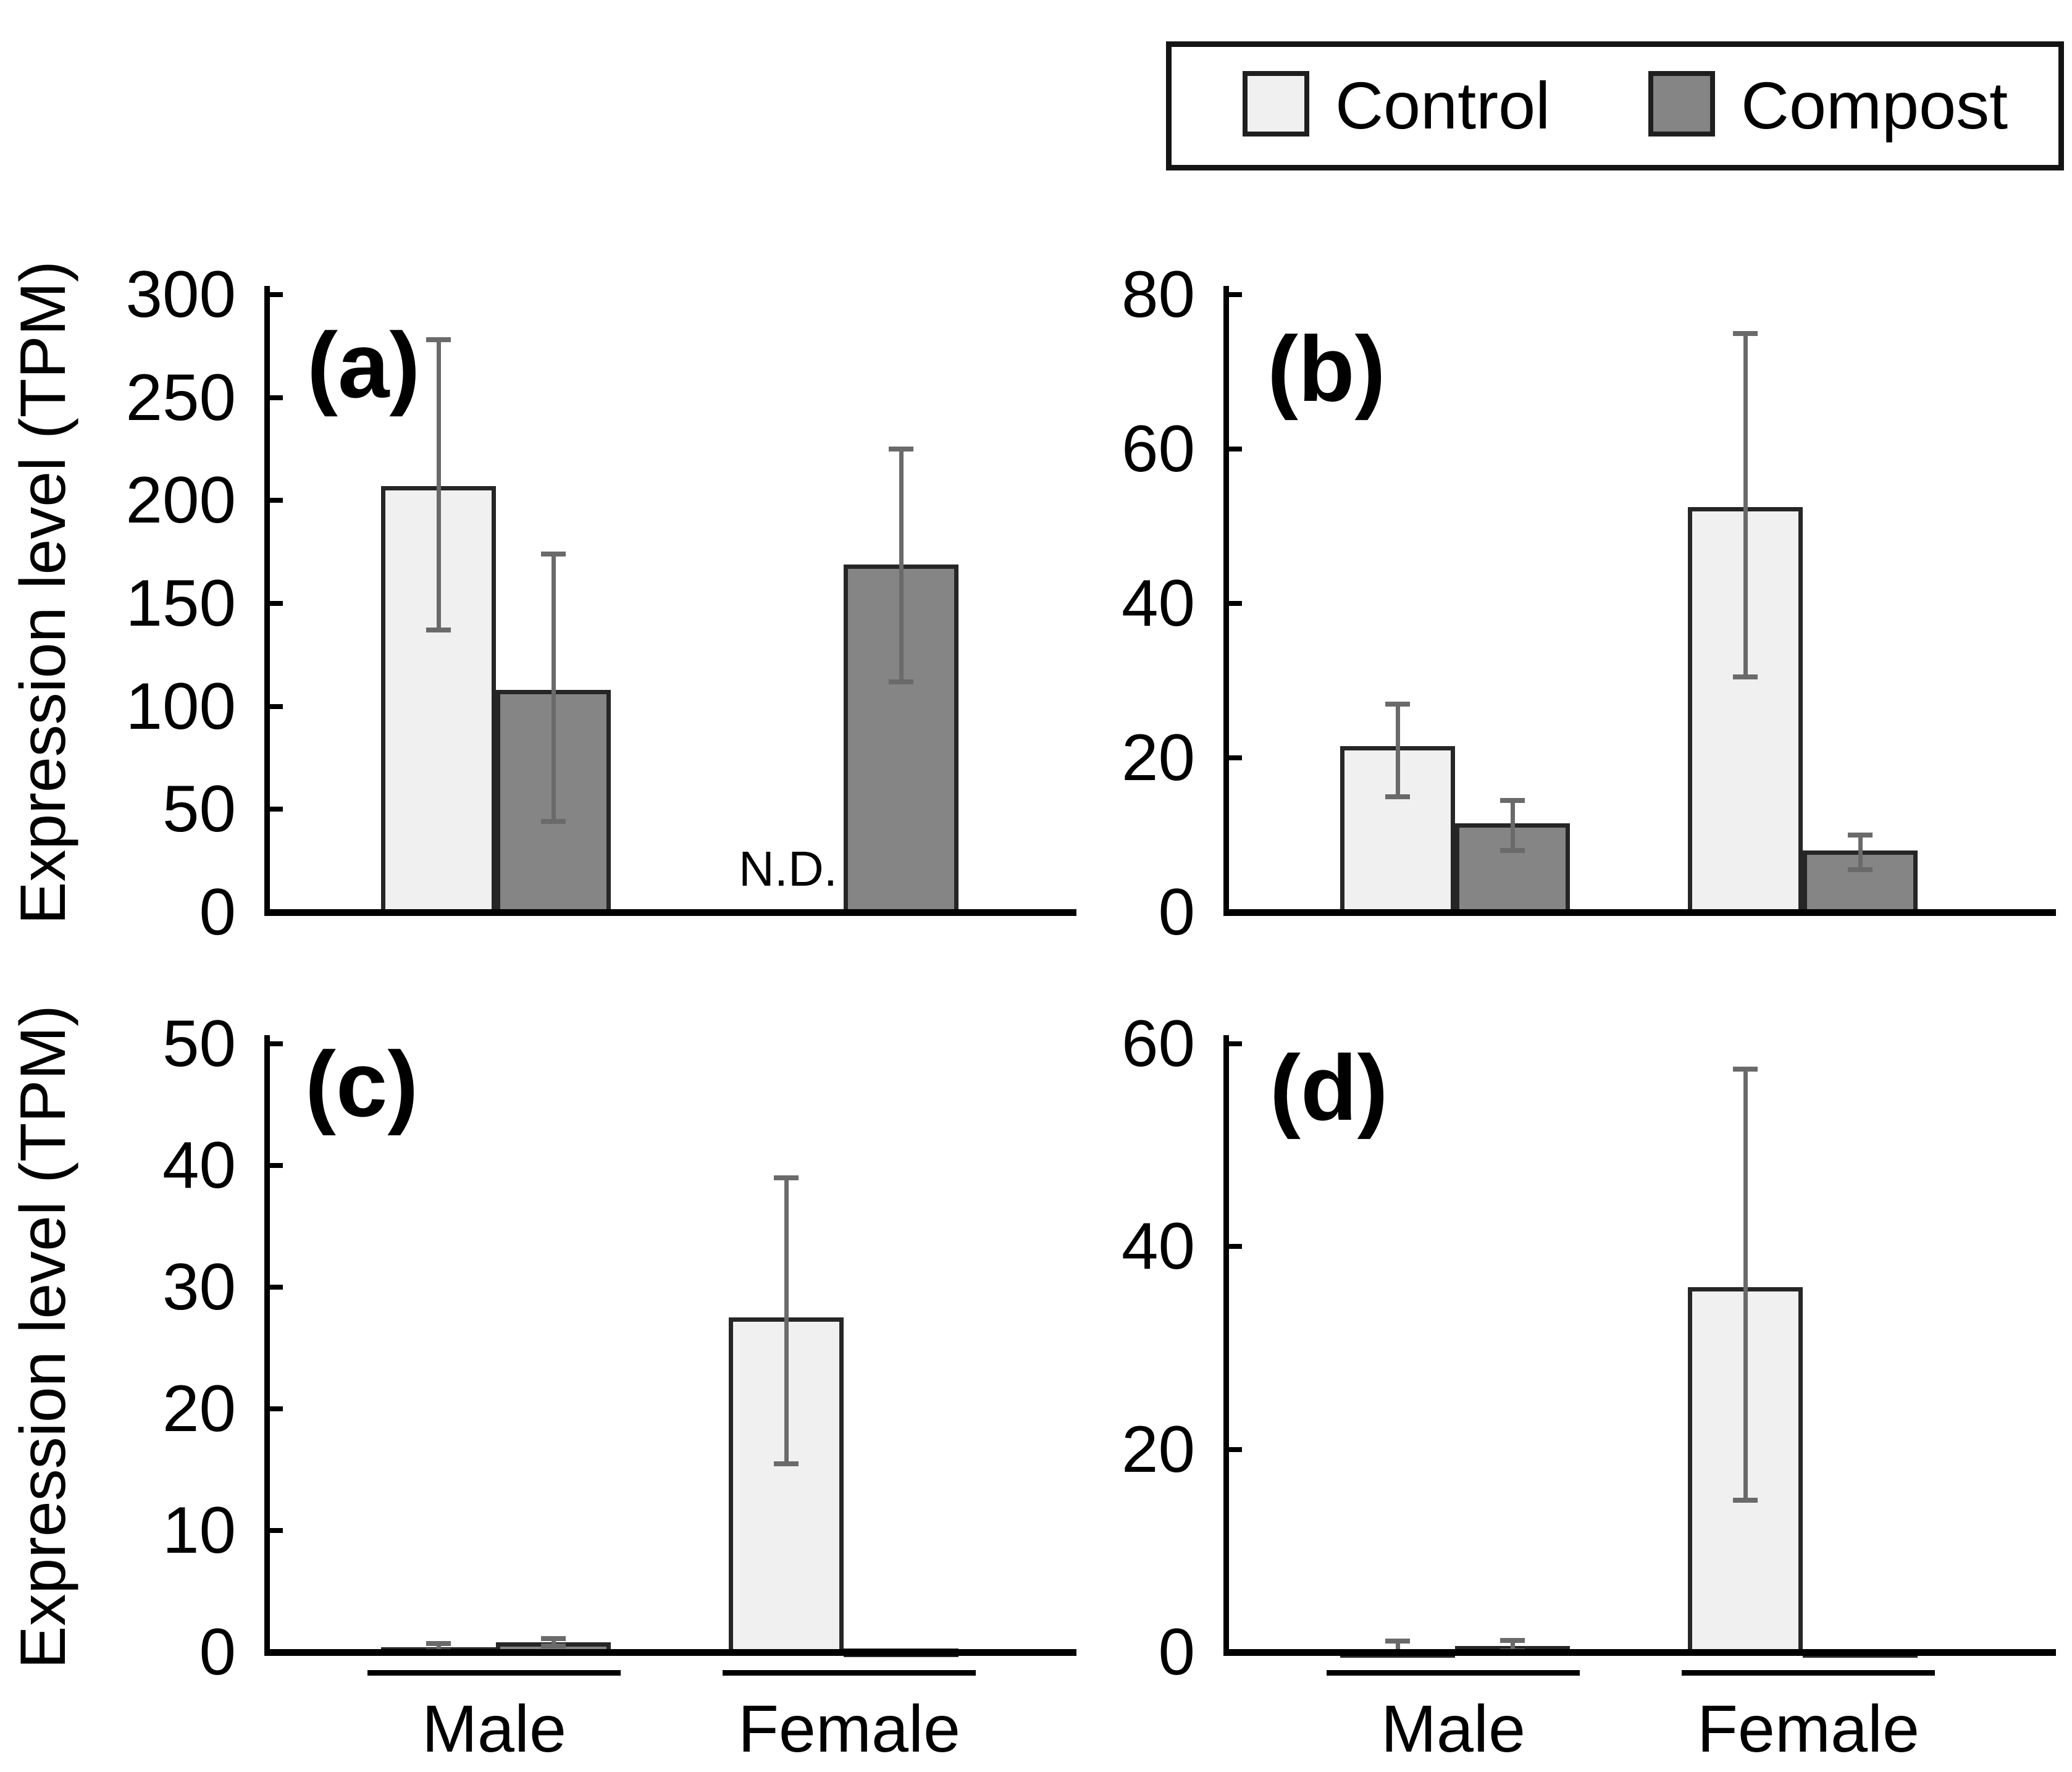  Describe the element at coordinates (1874, 105) in the screenshot. I see `legend-label-compost: Compost` at that location.